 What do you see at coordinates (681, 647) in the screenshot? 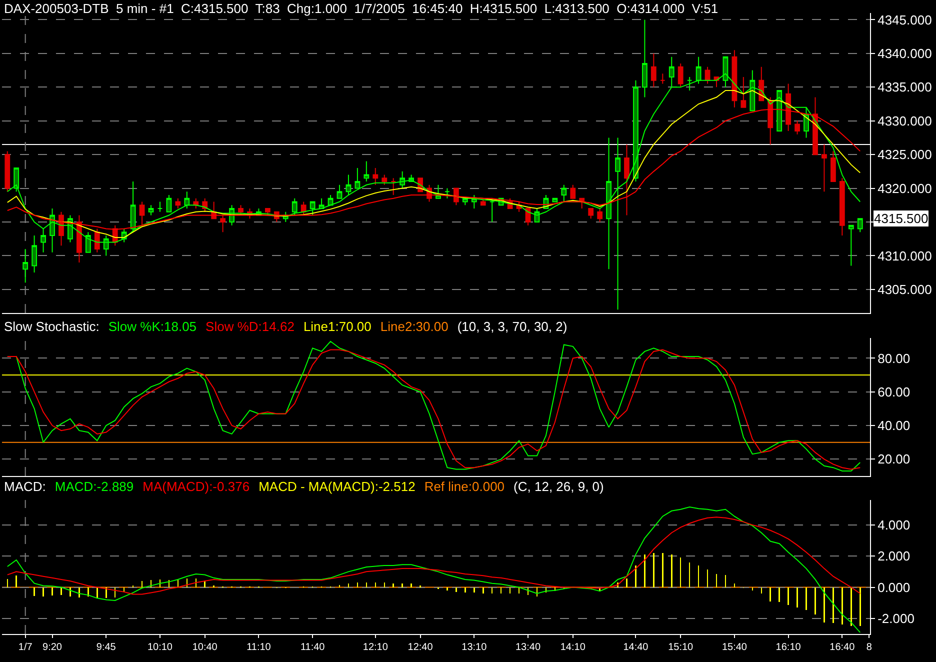
I see `x-tick-label: 15:10` at bounding box center [681, 647].